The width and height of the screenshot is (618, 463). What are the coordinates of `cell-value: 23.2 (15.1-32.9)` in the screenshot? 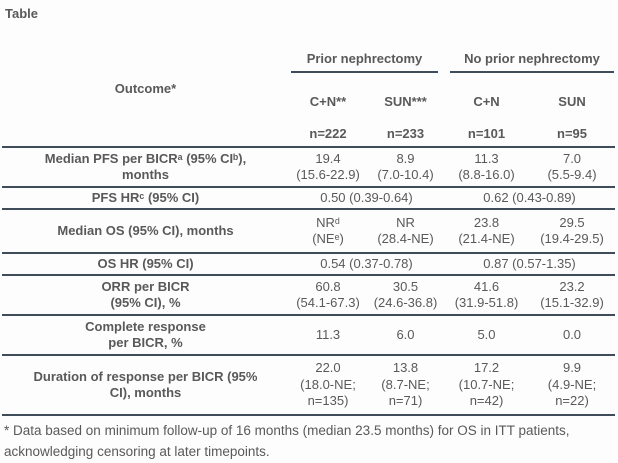 It's located at (572, 294).